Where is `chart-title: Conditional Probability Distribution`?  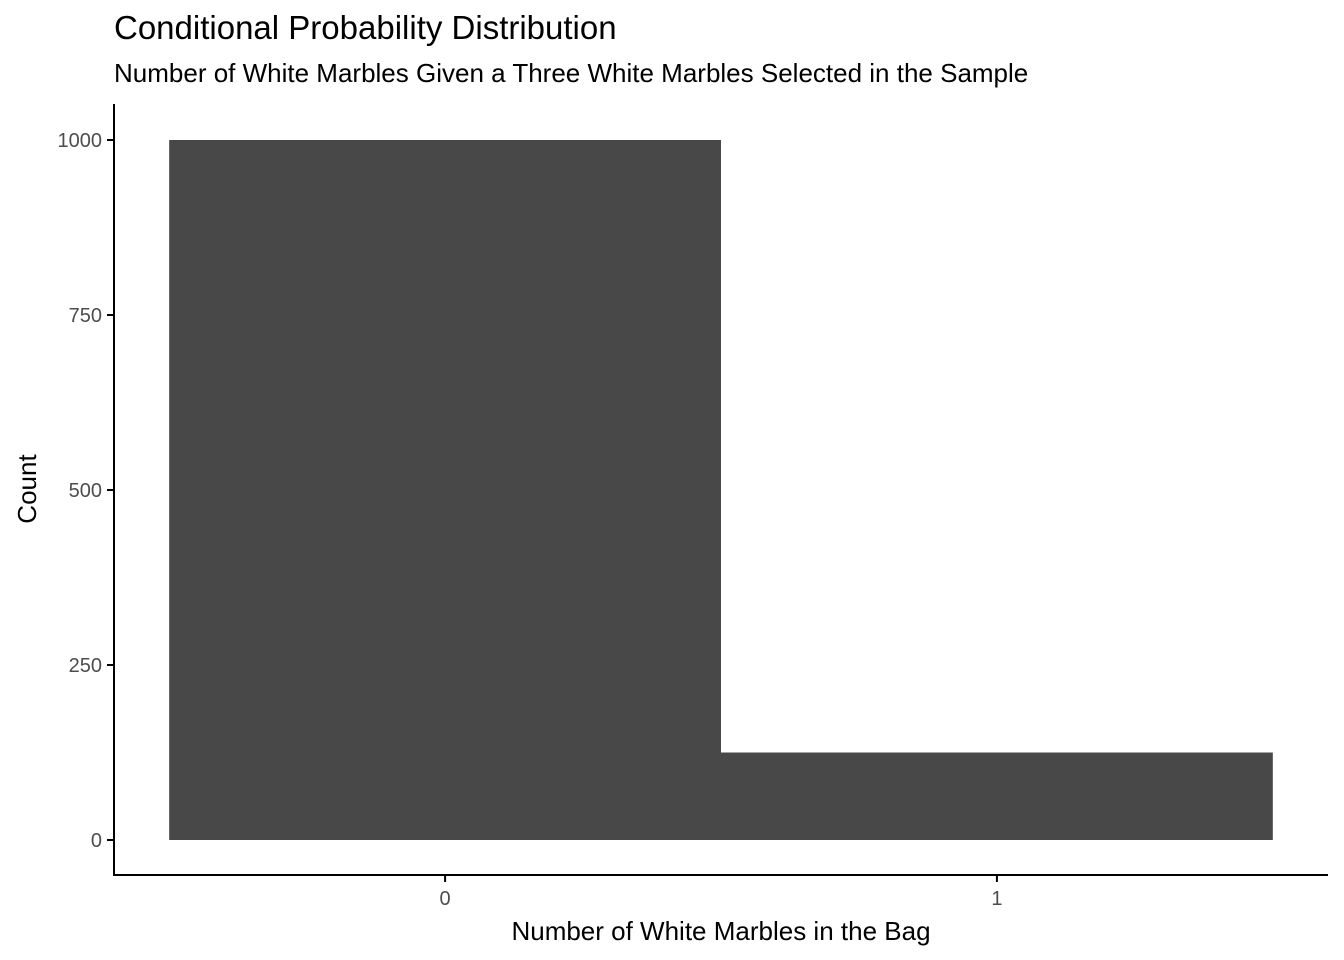
chart-title: Conditional Probability Distribution is located at coordinates (365, 27).